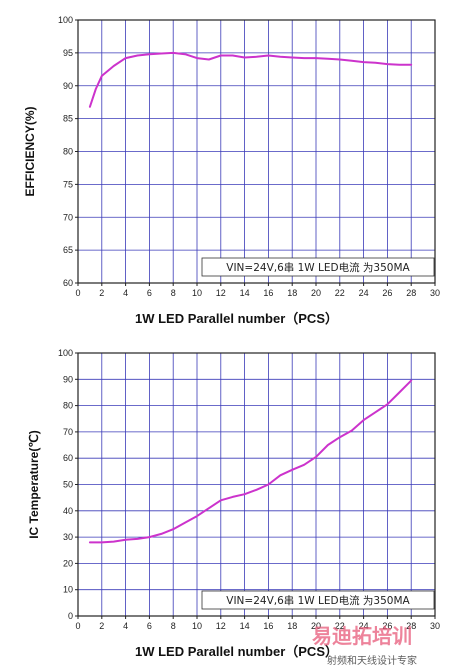 This screenshot has height=671, width=450. Describe the element at coordinates (70, 616) in the screenshot. I see `y-tick-label: 0` at that location.